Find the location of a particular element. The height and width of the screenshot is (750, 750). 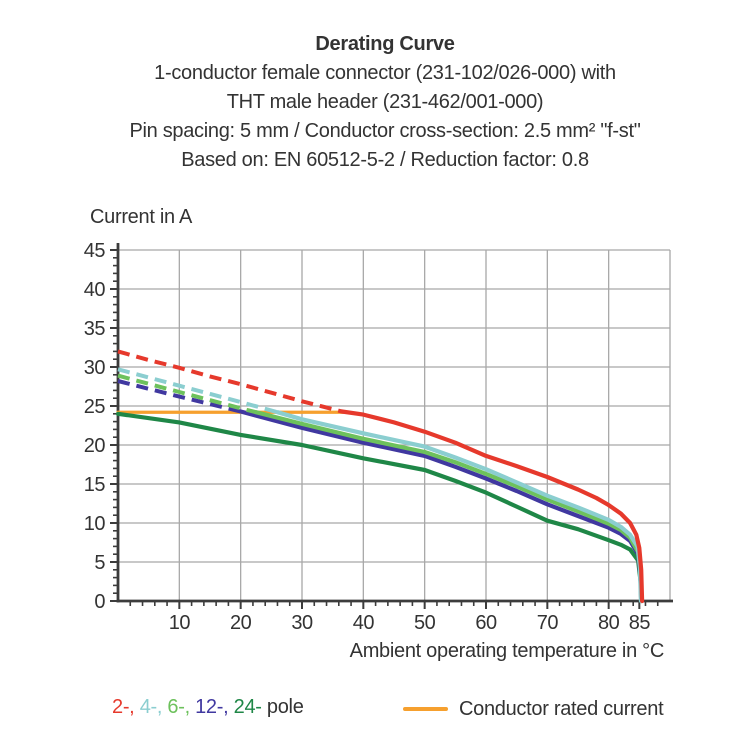

y-tick-label: 45 is located at coordinates (95, 251).